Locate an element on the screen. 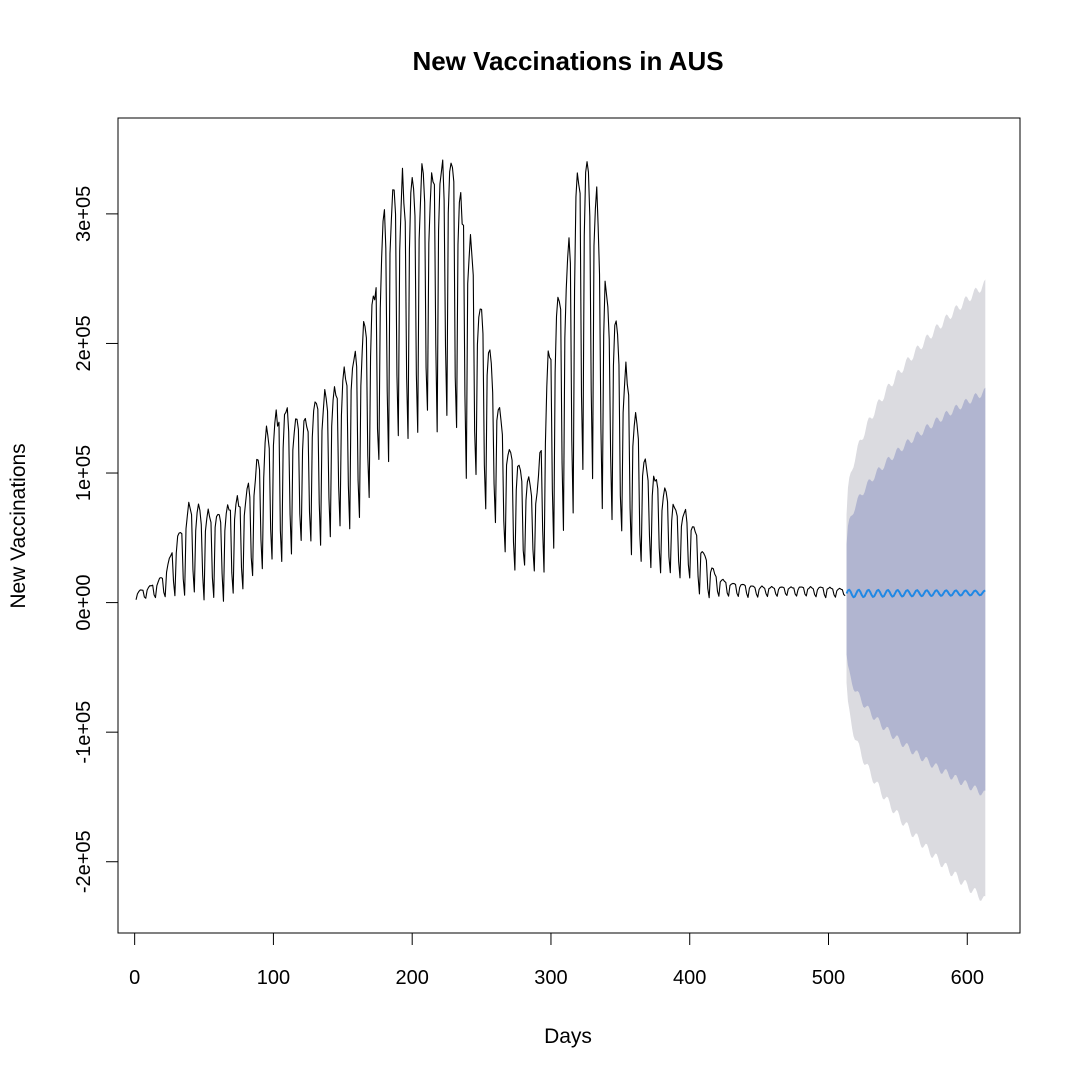 Image resolution: width=1080 pixels, height=1080 pixels. x-axis: 0 100 200 300 400 500 600 is located at coordinates (556, 960).